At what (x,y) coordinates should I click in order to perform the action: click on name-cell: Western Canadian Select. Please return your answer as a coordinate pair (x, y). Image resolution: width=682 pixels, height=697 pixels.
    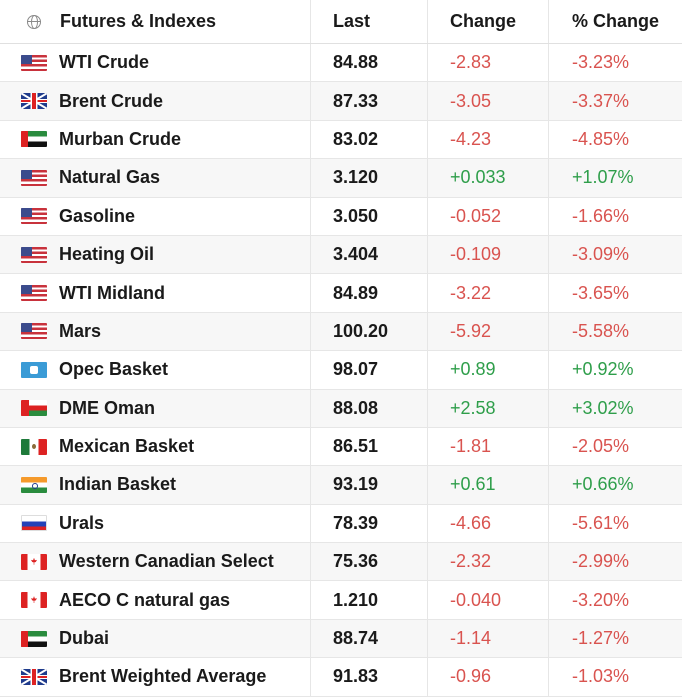
    Looking at the image, I should click on (155, 561).